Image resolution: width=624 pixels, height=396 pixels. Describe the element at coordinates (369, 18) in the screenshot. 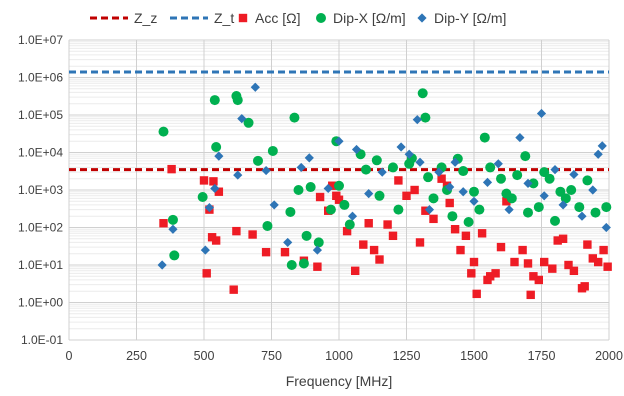

I see `legend-label-dip-x: Dip-X [Ω/m]` at that location.